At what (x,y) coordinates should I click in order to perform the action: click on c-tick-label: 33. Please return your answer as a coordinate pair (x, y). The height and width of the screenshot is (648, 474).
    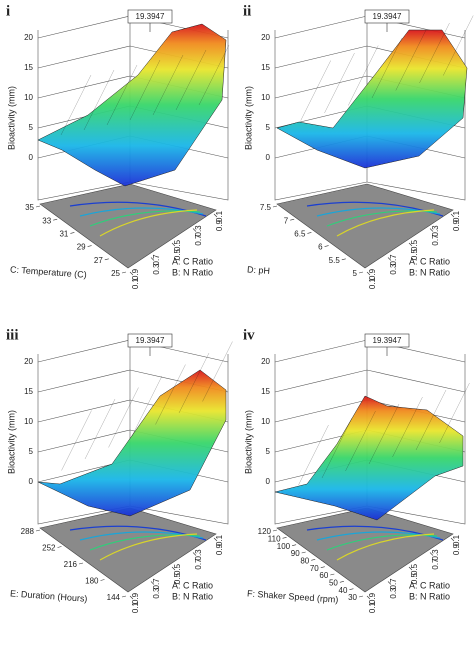
    Looking at the image, I should click on (46, 220).